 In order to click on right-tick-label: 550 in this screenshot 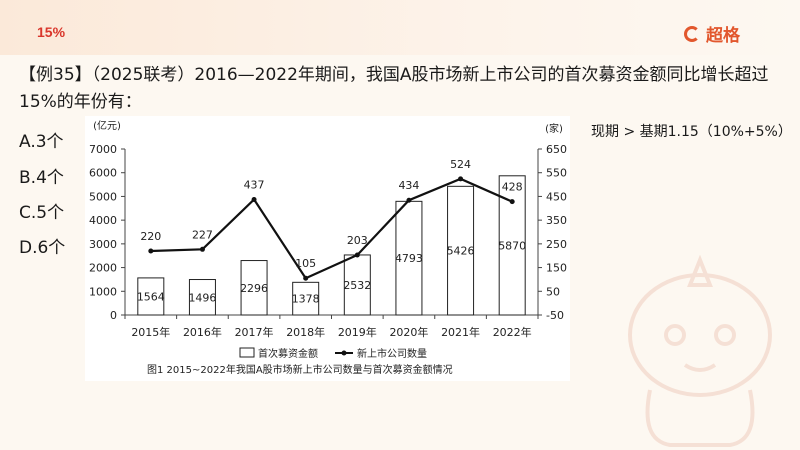, I will do `click(556, 173)`.